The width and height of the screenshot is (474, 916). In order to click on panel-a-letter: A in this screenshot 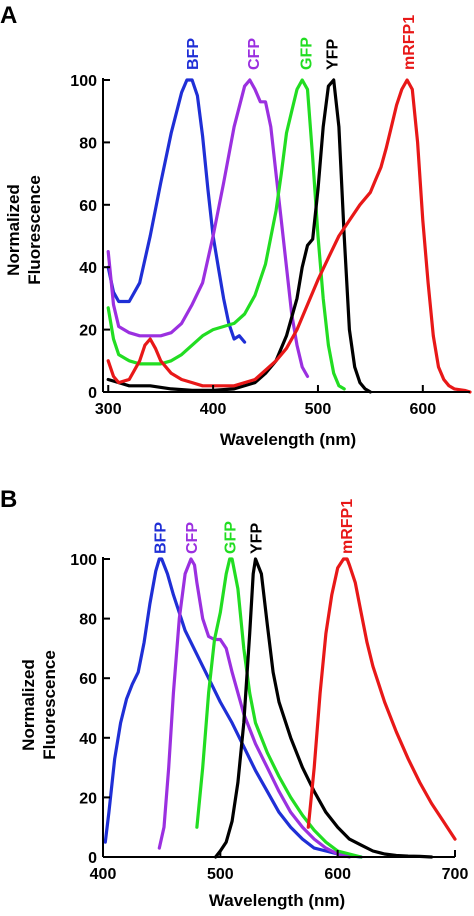, I will do `click(8, 15)`.